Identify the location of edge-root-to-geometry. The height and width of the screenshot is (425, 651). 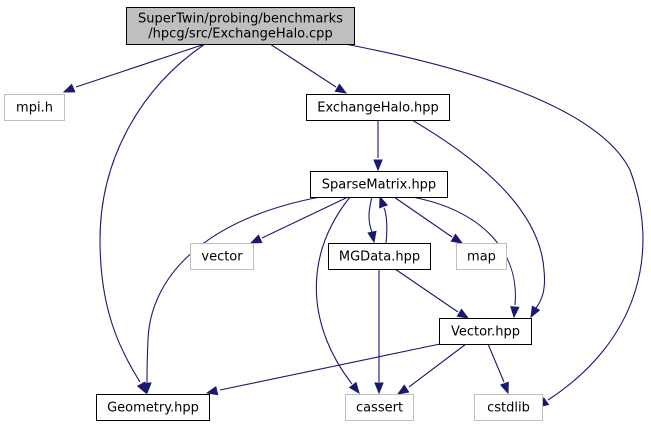
(152, 219).